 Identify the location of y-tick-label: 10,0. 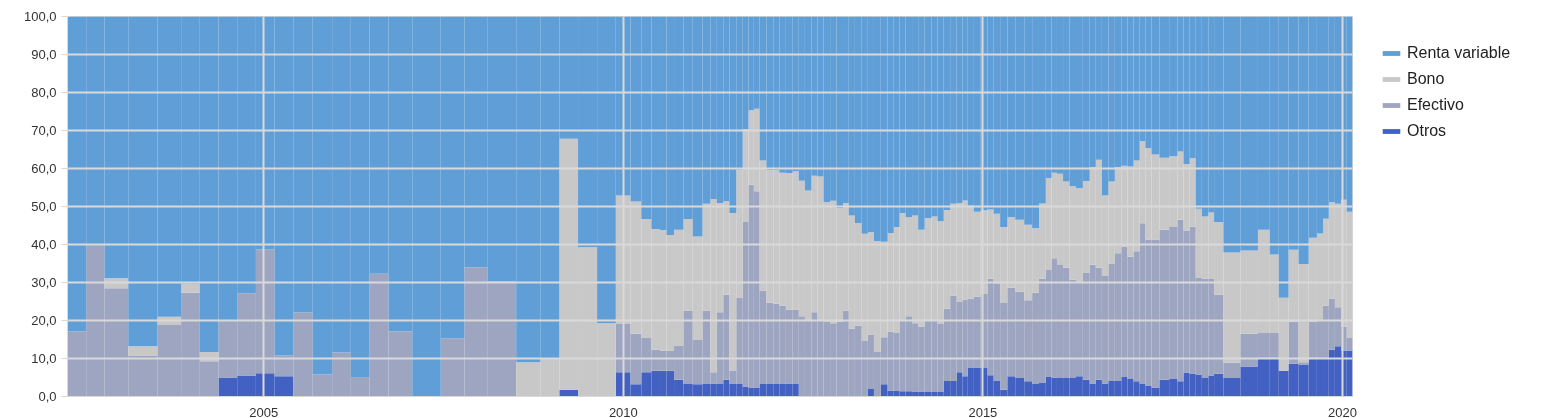
(44, 358).